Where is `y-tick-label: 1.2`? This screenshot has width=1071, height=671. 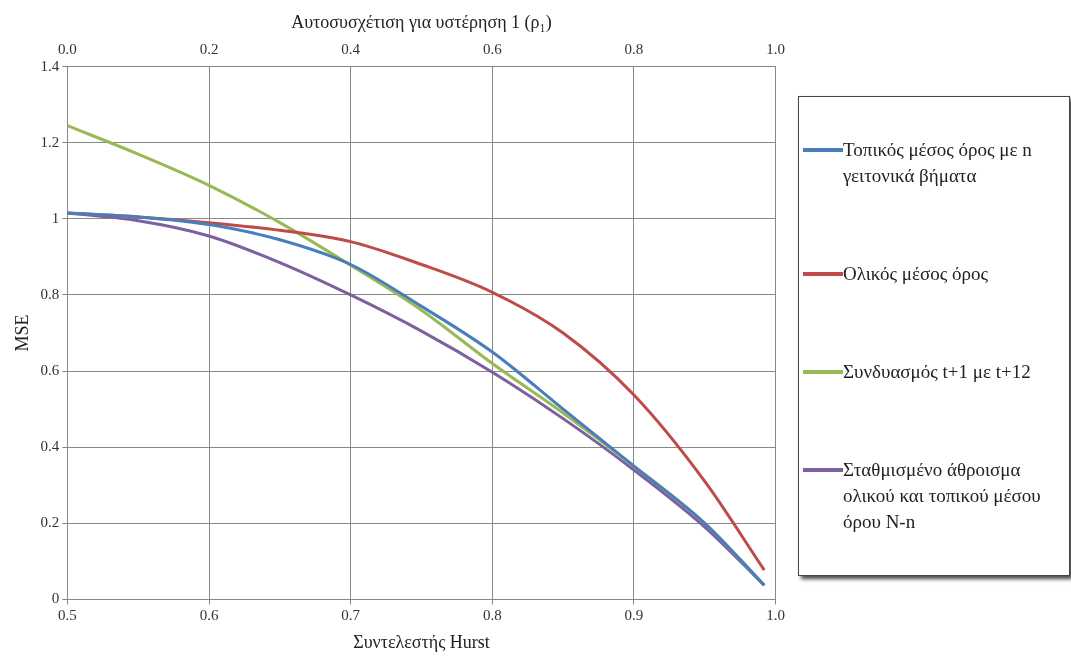
y-tick-label: 1.2 is located at coordinates (50, 141).